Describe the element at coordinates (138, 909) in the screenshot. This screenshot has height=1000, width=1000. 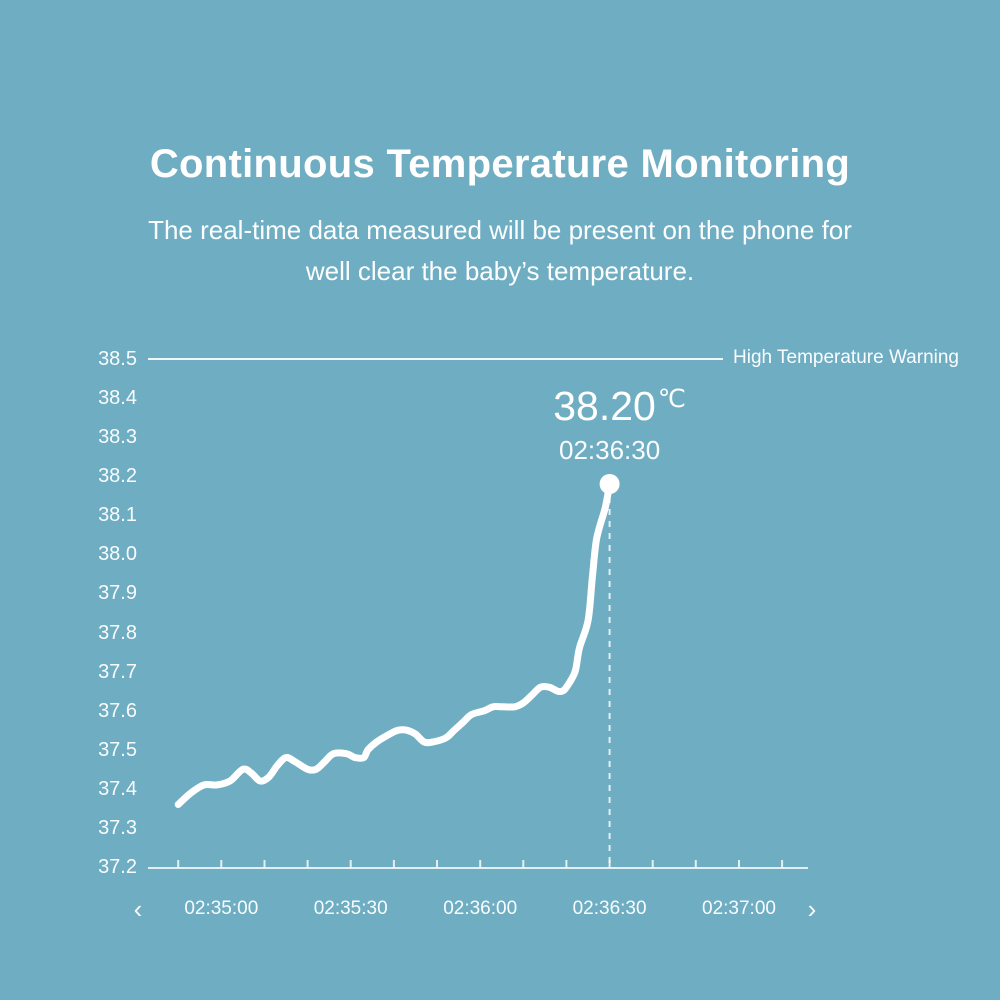
I see `prev-arrow-icon: ‹` at that location.